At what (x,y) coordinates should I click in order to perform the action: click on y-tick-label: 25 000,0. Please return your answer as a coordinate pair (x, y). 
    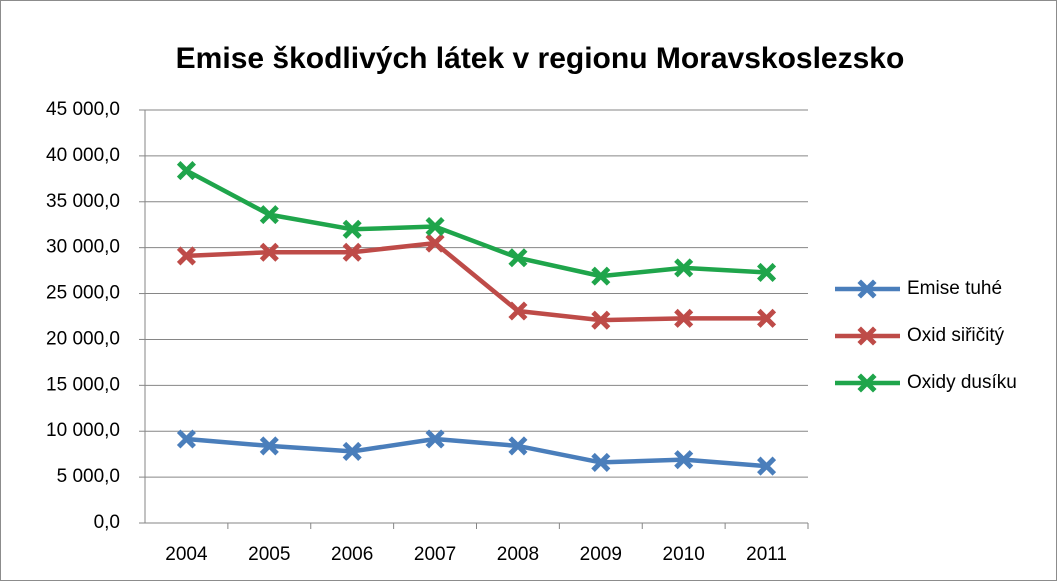
    Looking at the image, I should click on (83, 293).